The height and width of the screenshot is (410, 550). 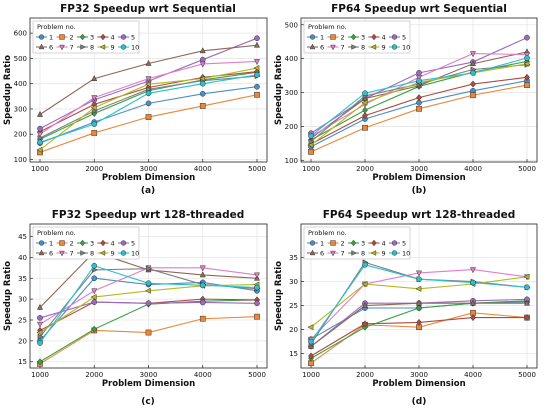 I want to click on legend-label-9: 9, so click(x=384, y=47).